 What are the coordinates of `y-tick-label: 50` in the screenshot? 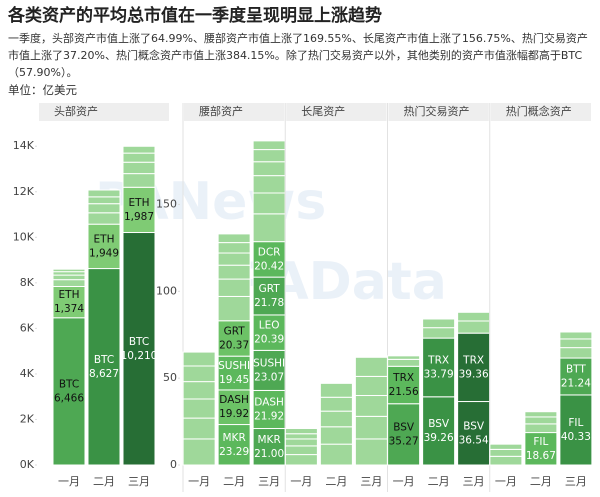 It's located at (170, 377).